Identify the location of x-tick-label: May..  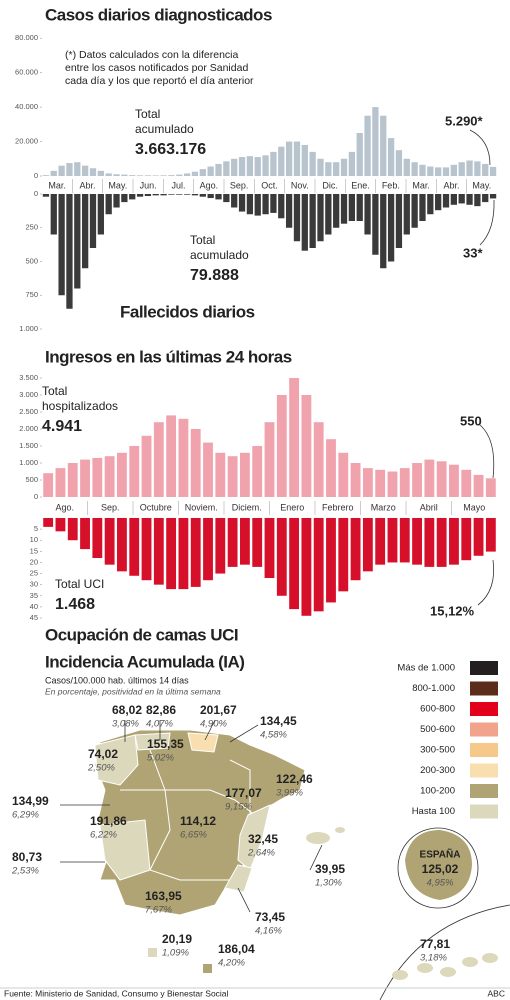
(481, 185).